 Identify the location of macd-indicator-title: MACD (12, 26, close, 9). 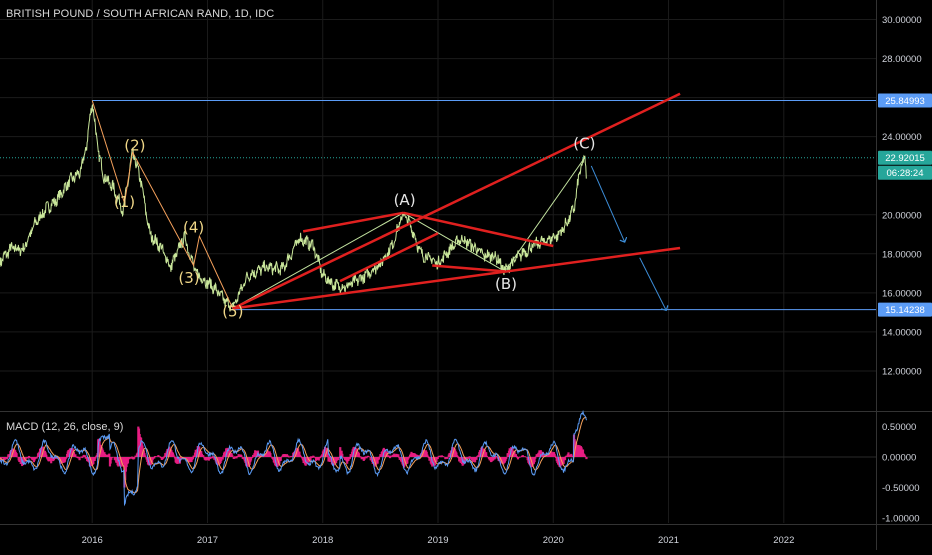
(65, 427).